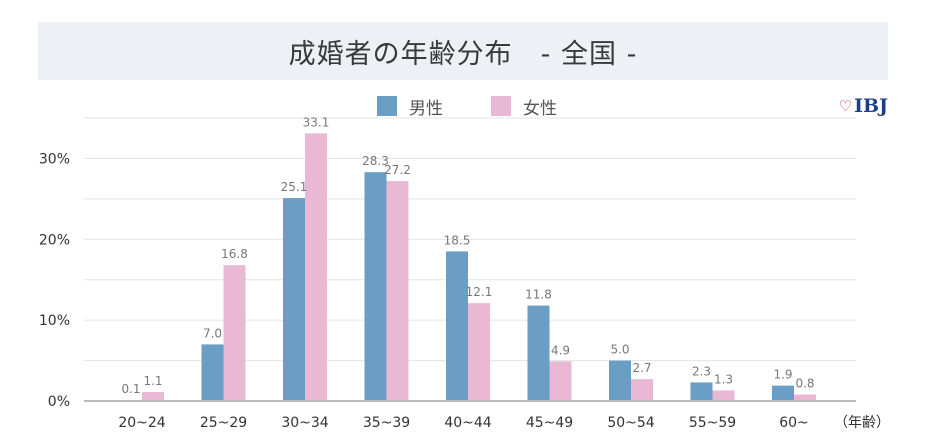 Image resolution: width=934 pixels, height=445 pixels. Describe the element at coordinates (294, 187) in the screenshot. I see `value-label-male: 25.1` at that location.